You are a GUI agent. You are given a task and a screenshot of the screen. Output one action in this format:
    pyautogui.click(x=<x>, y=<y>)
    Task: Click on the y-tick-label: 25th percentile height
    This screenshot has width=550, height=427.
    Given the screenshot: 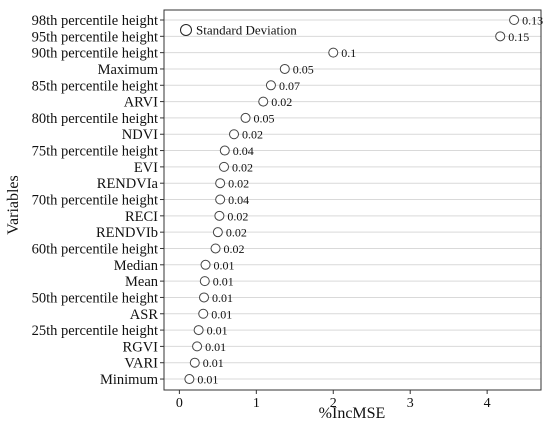 What is the action you would take?
    pyautogui.click(x=95, y=331)
    